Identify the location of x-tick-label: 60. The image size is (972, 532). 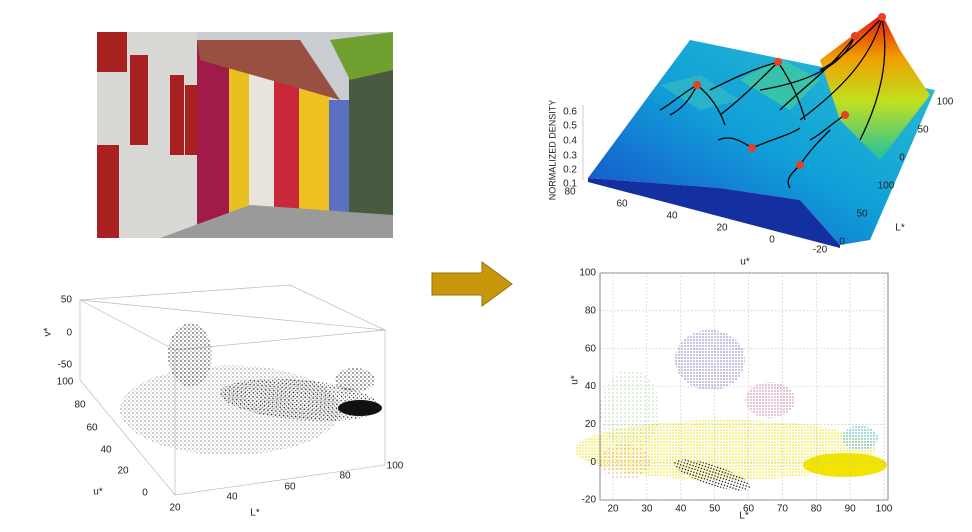
(749, 509).